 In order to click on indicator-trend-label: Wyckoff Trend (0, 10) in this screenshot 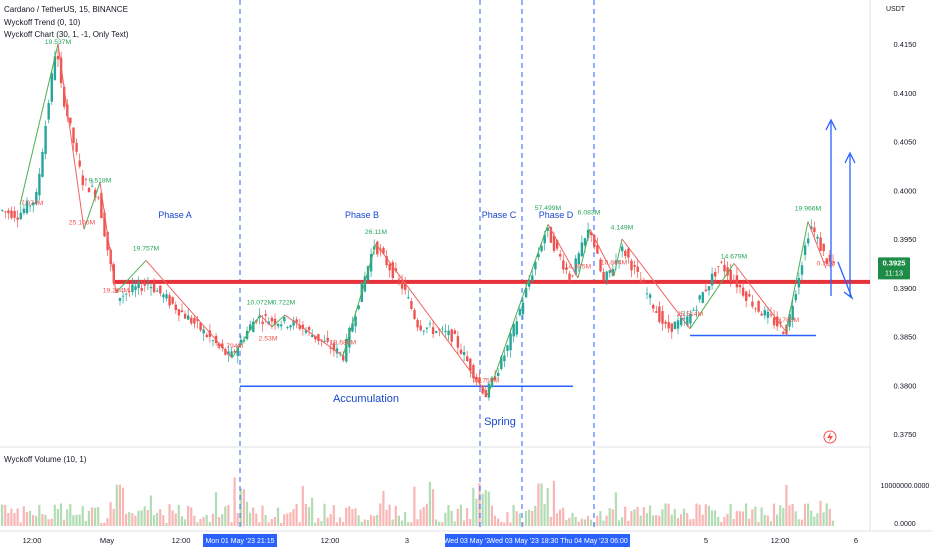, I will do `click(42, 22)`.